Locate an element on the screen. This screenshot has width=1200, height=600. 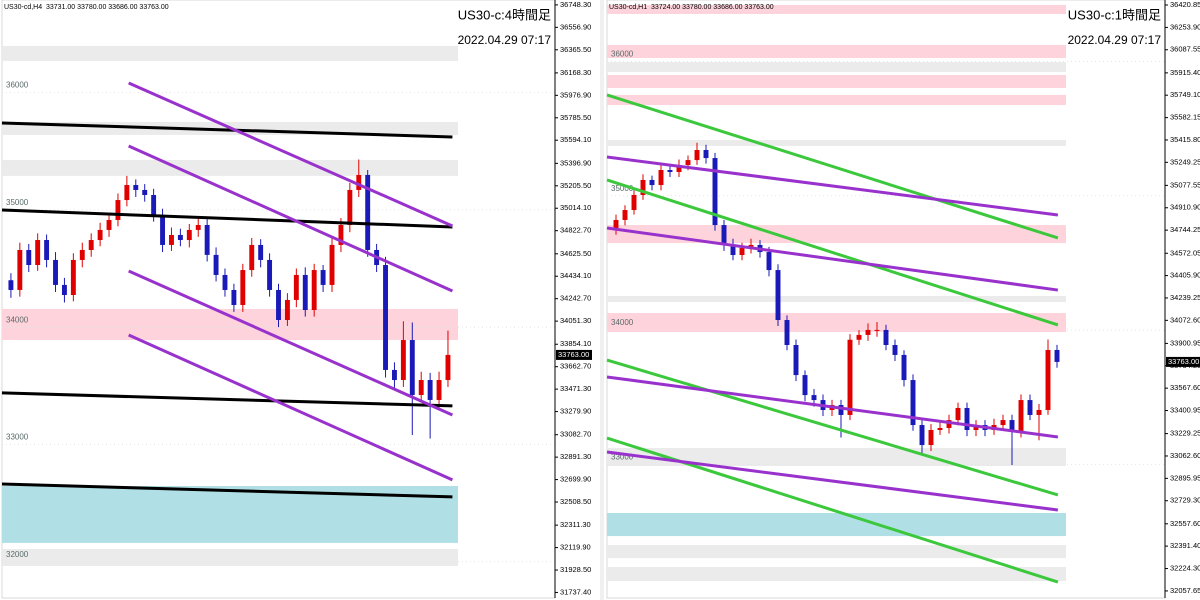
y-tick-label: 36748.30 is located at coordinates (575, 4).